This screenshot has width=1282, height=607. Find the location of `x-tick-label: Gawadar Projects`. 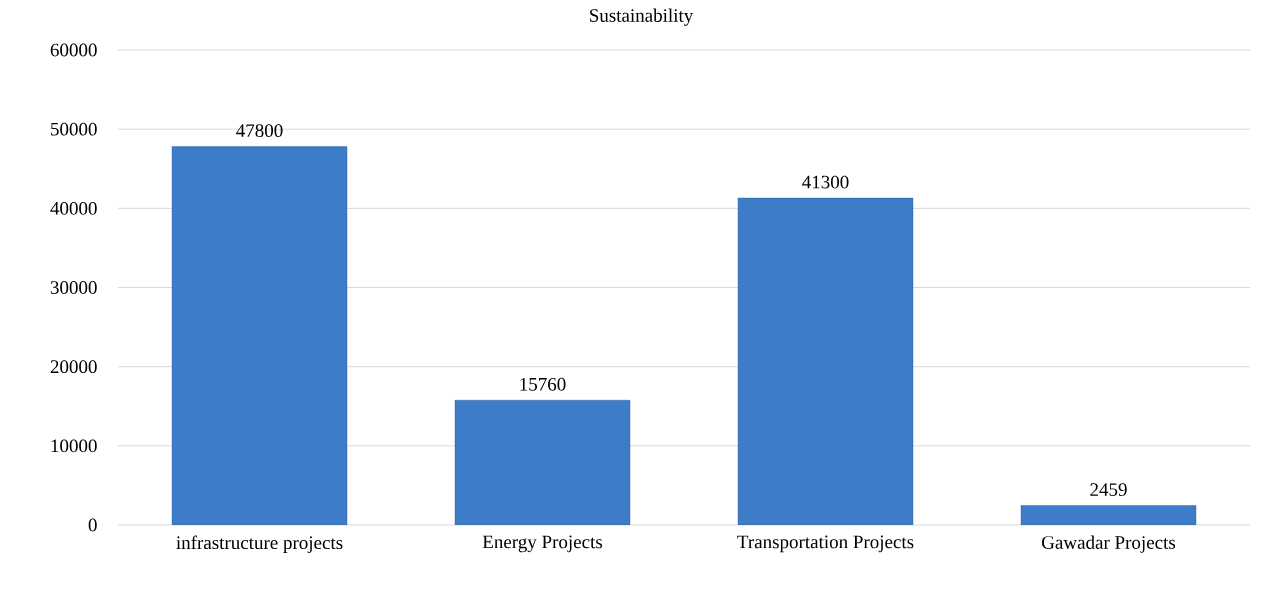

x-tick-label: Gawadar Projects is located at coordinates (1109, 544).